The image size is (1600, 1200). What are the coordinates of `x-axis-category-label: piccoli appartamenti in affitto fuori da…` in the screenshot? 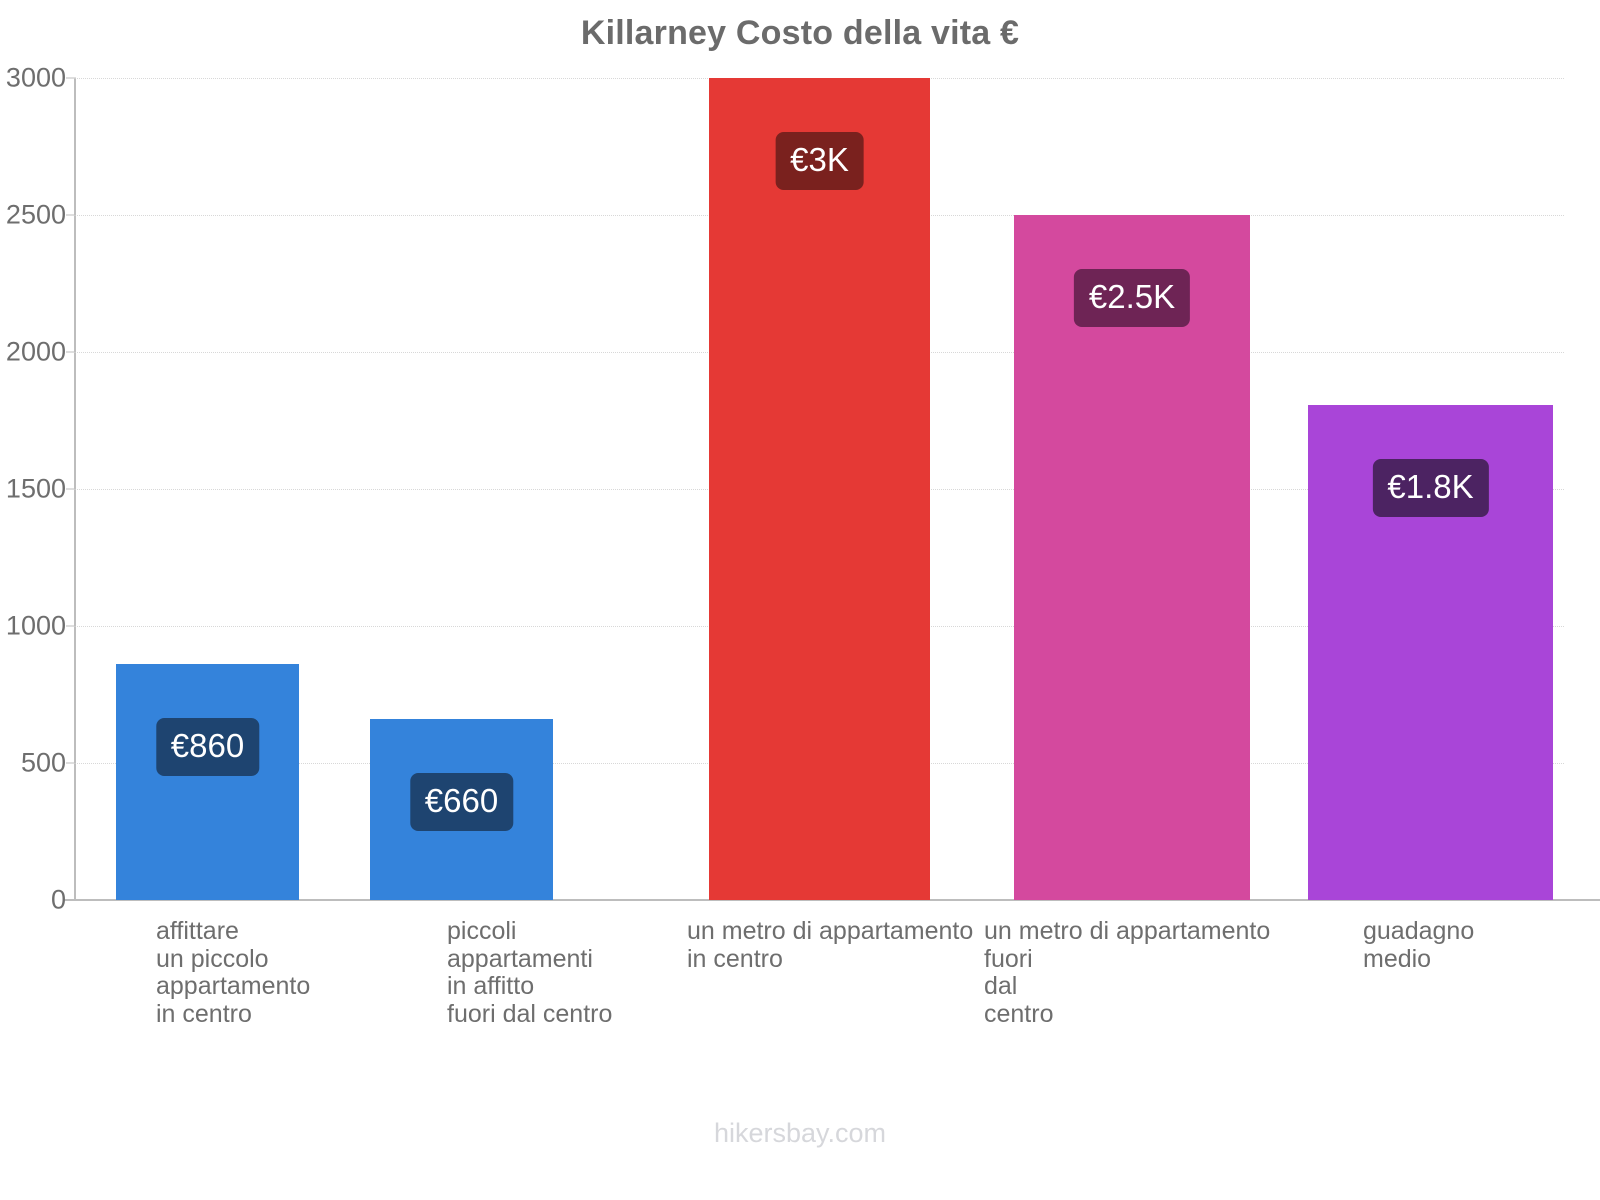 It's located at (530, 972).